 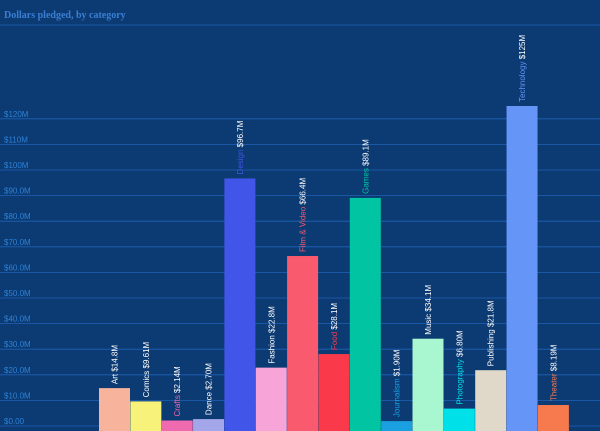 What do you see at coordinates (17, 370) in the screenshot?
I see `y-tick-label: $20.0M` at bounding box center [17, 370].